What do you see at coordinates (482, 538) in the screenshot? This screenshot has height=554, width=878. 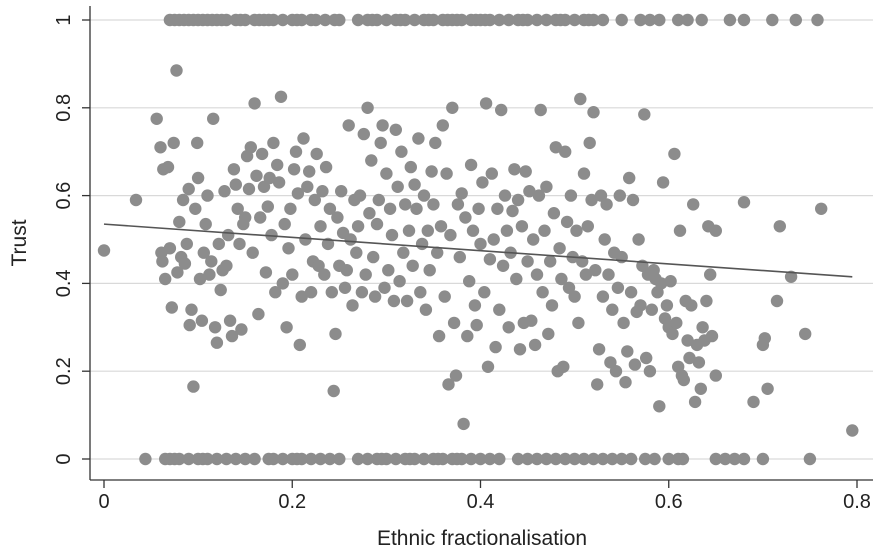 I see `x-axis-title: Ethnic fractionalisation` at bounding box center [482, 538].